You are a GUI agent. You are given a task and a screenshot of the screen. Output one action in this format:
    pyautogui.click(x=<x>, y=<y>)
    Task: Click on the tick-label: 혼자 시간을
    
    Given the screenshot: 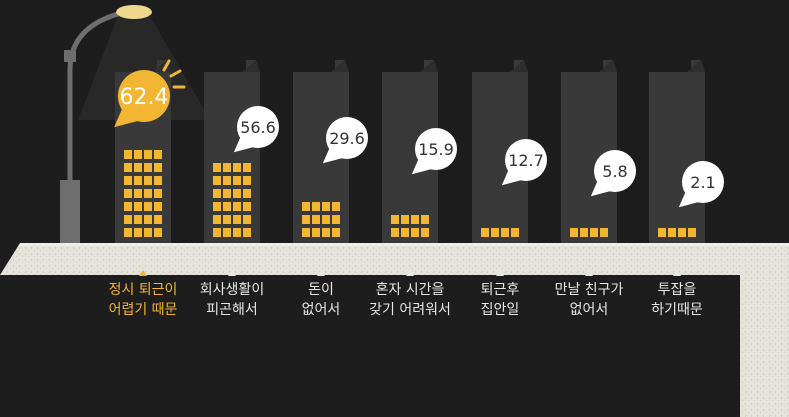 What is the action you would take?
    pyautogui.click(x=410, y=290)
    